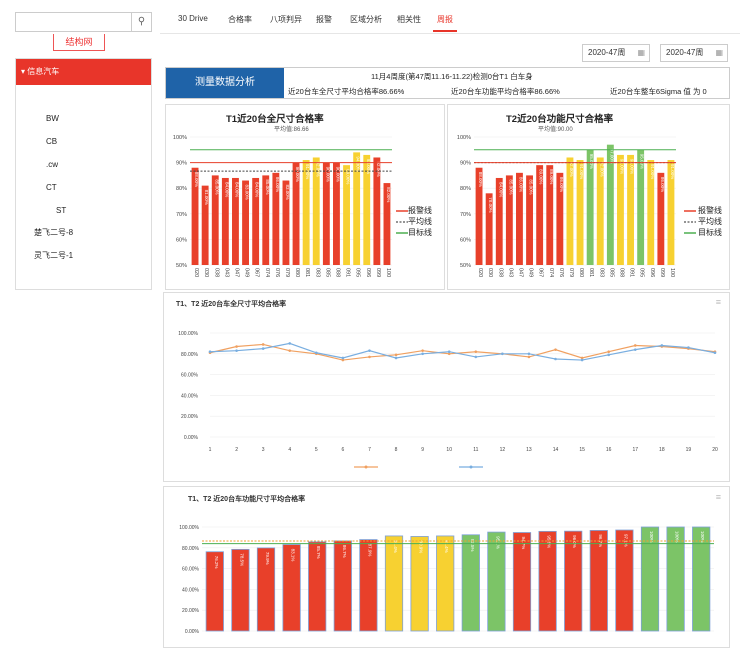 This screenshot has width=745, height=658. I want to click on data-label: 96.0%, so click(574, 541).